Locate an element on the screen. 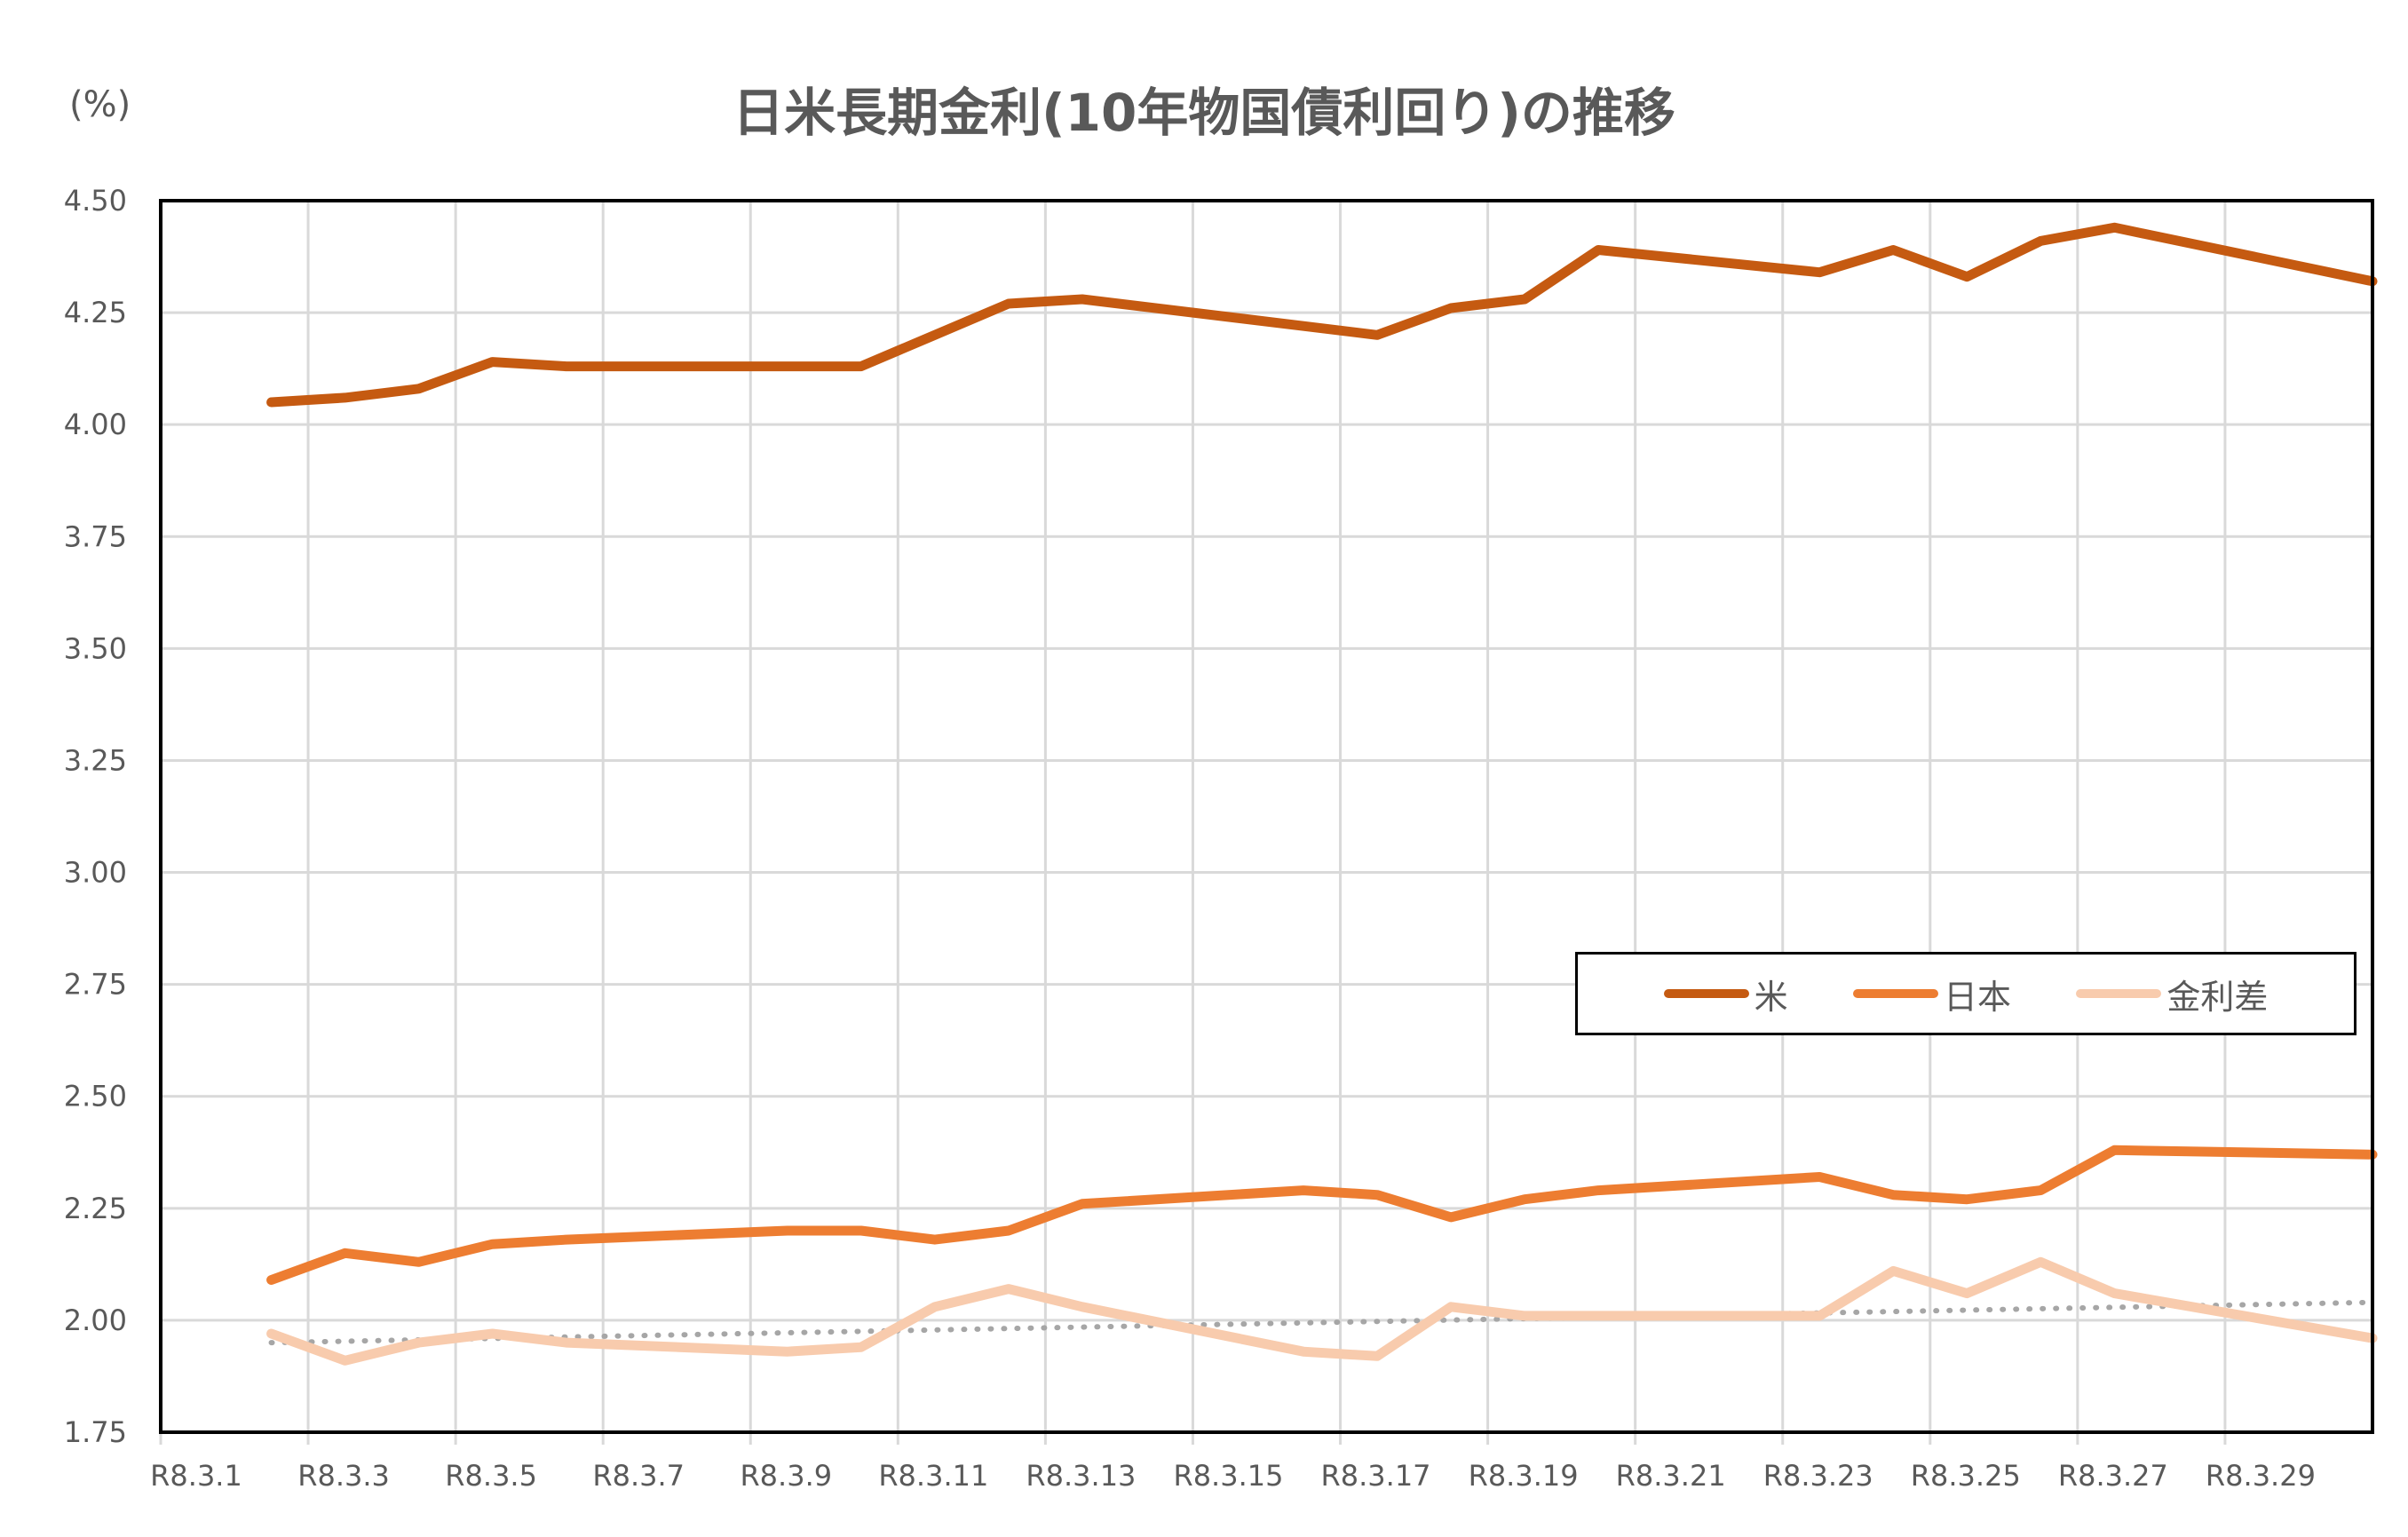  y-tick-label: 2.00 is located at coordinates (95, 1320).